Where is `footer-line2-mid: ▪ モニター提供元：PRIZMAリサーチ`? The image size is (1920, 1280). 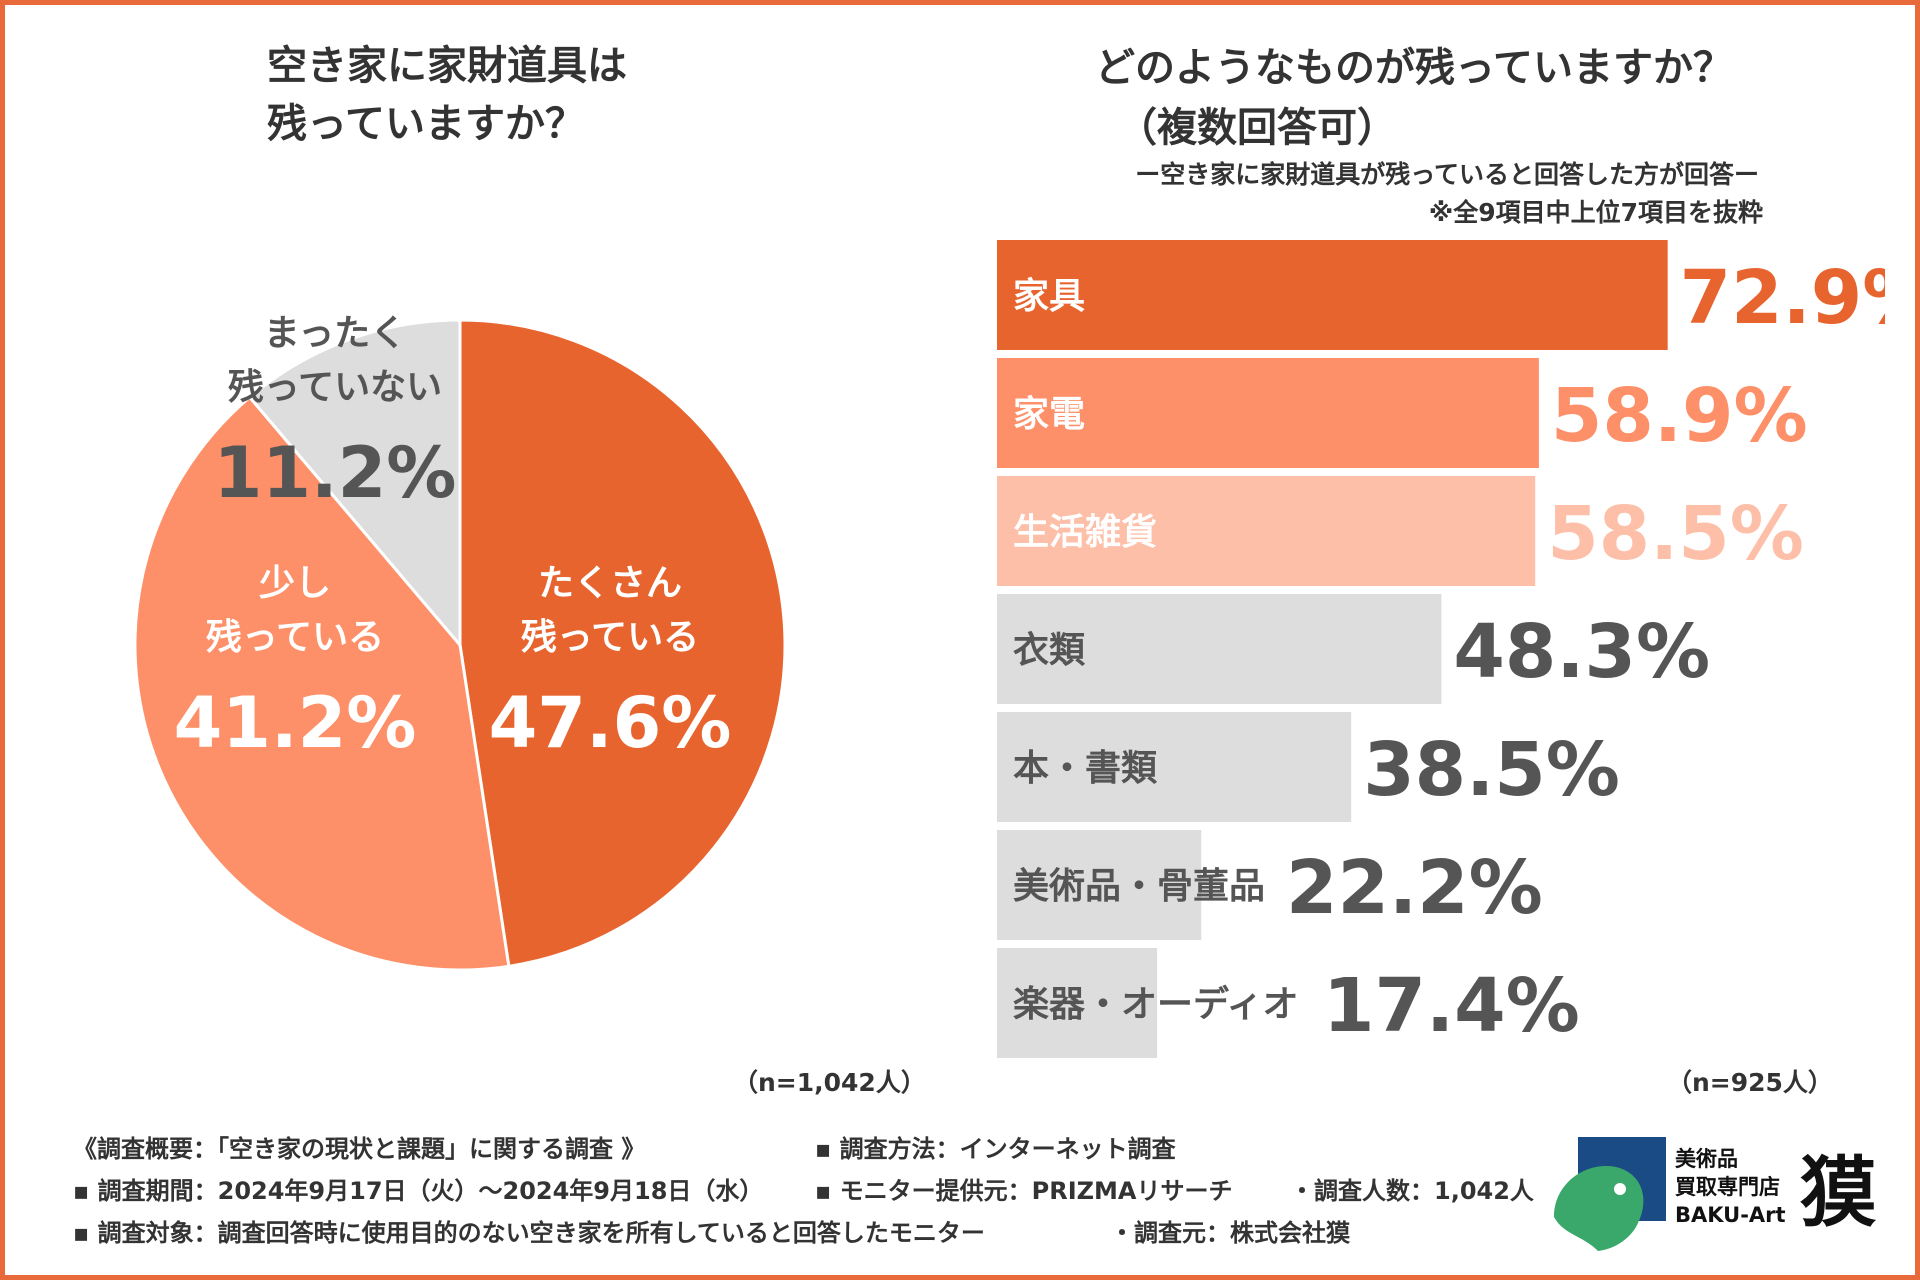
footer-line2-mid: ▪ モニター提供元：PRIZMAリサーチ is located at coordinates (1024, 1191).